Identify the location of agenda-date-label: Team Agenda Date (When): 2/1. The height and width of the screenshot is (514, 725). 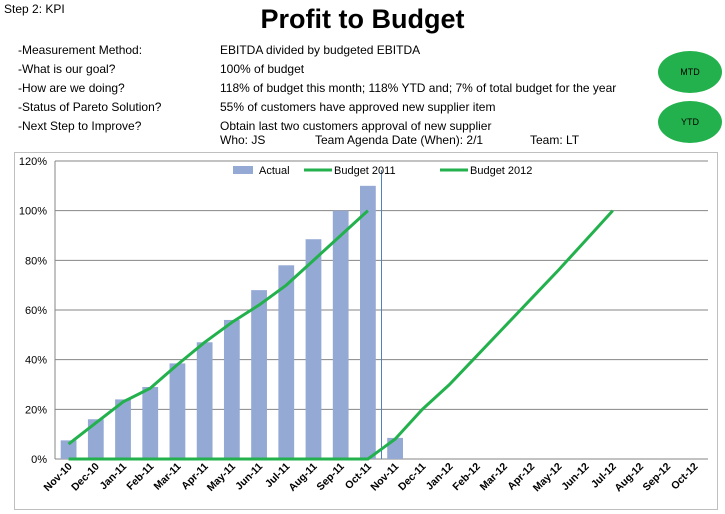
(399, 140).